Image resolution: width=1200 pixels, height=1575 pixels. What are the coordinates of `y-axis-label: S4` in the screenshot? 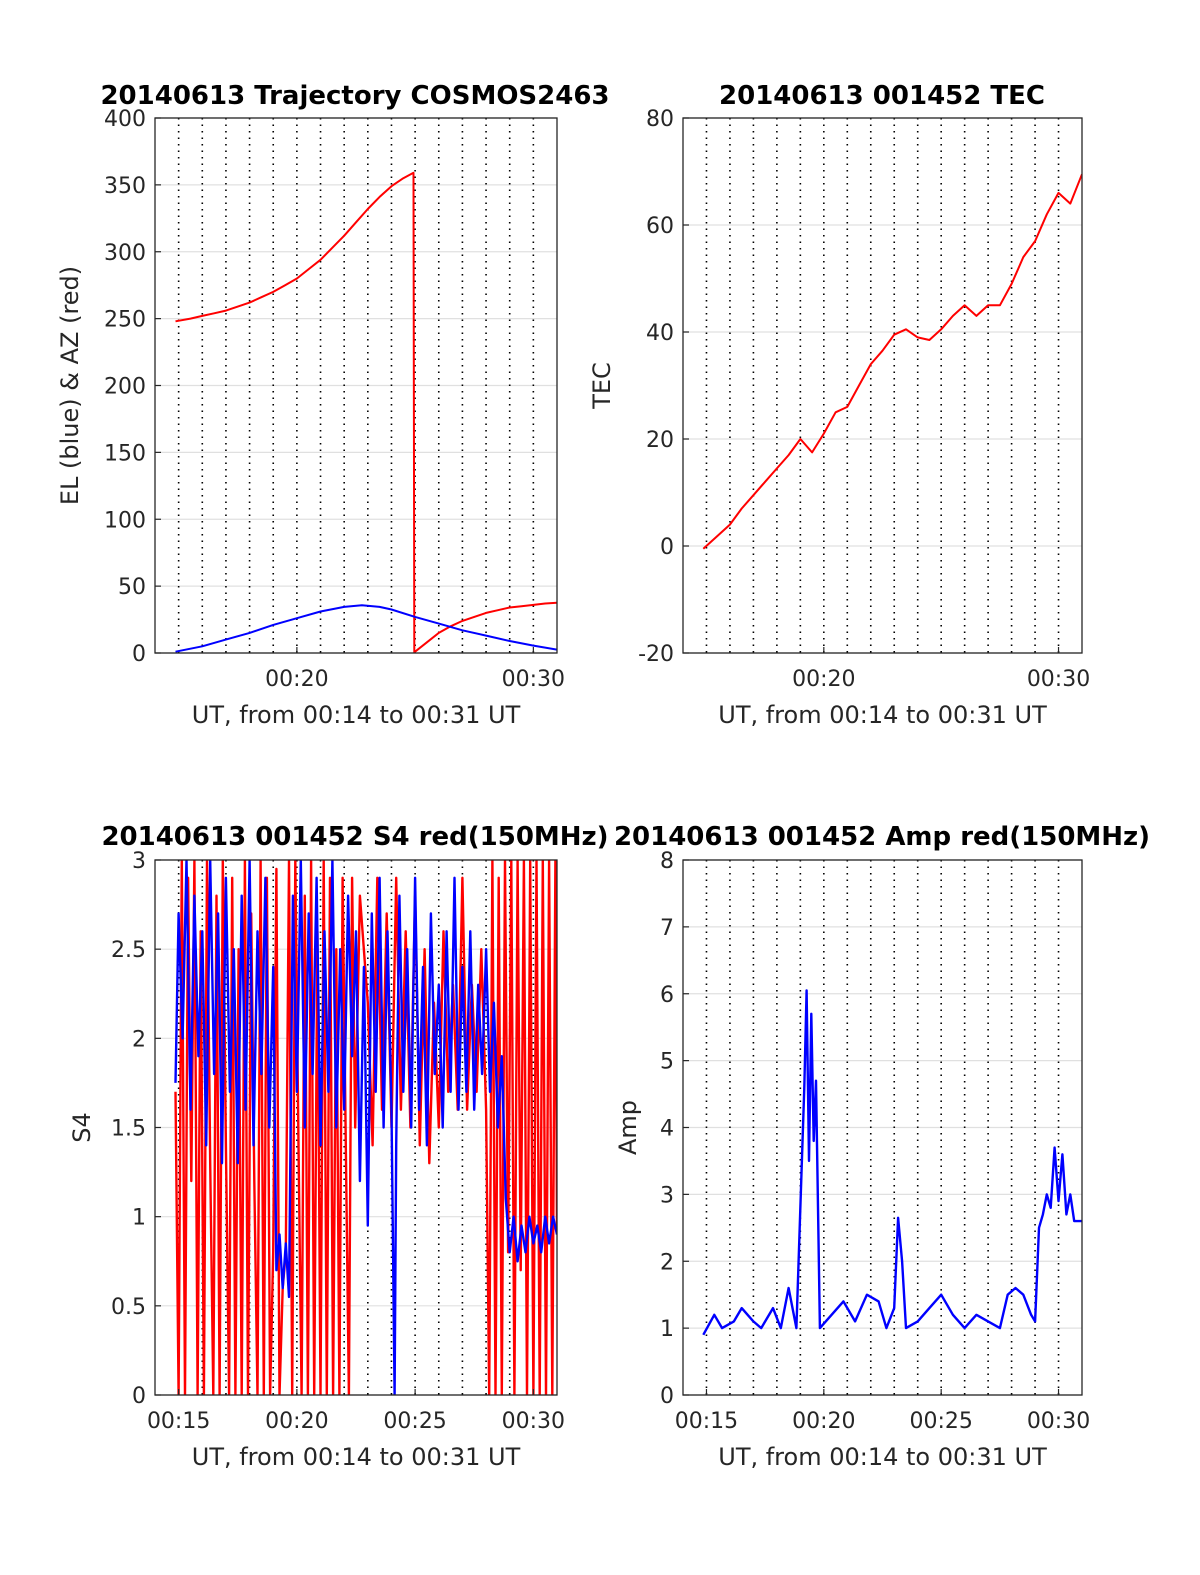 It's located at (82, 1127).